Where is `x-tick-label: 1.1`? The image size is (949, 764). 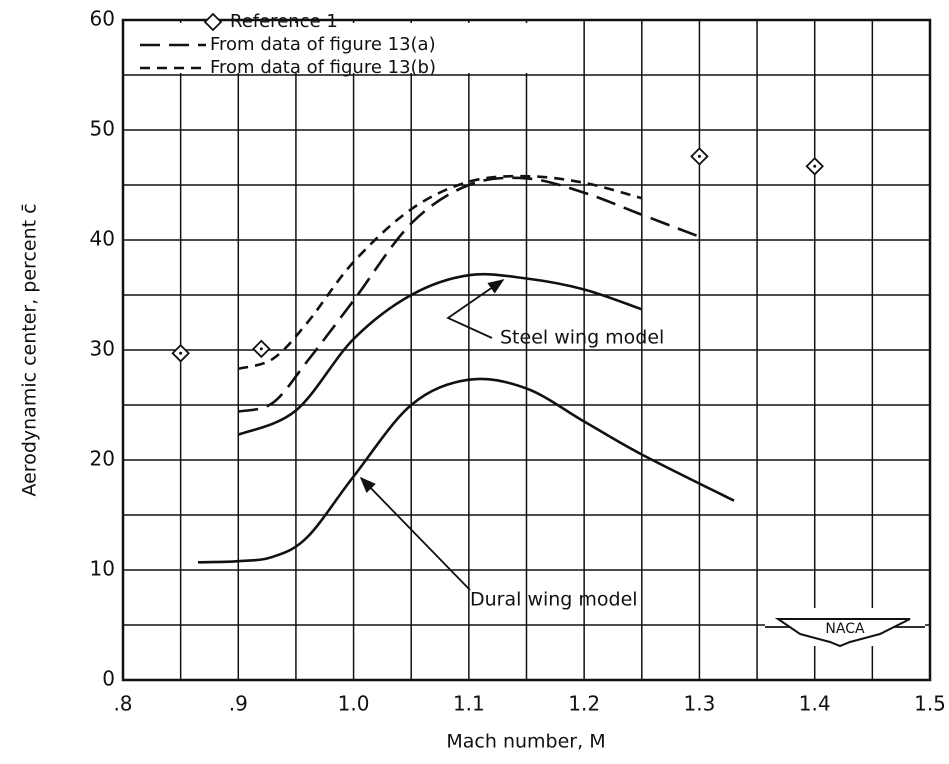
x-tick-label: 1.1 is located at coordinates (469, 704).